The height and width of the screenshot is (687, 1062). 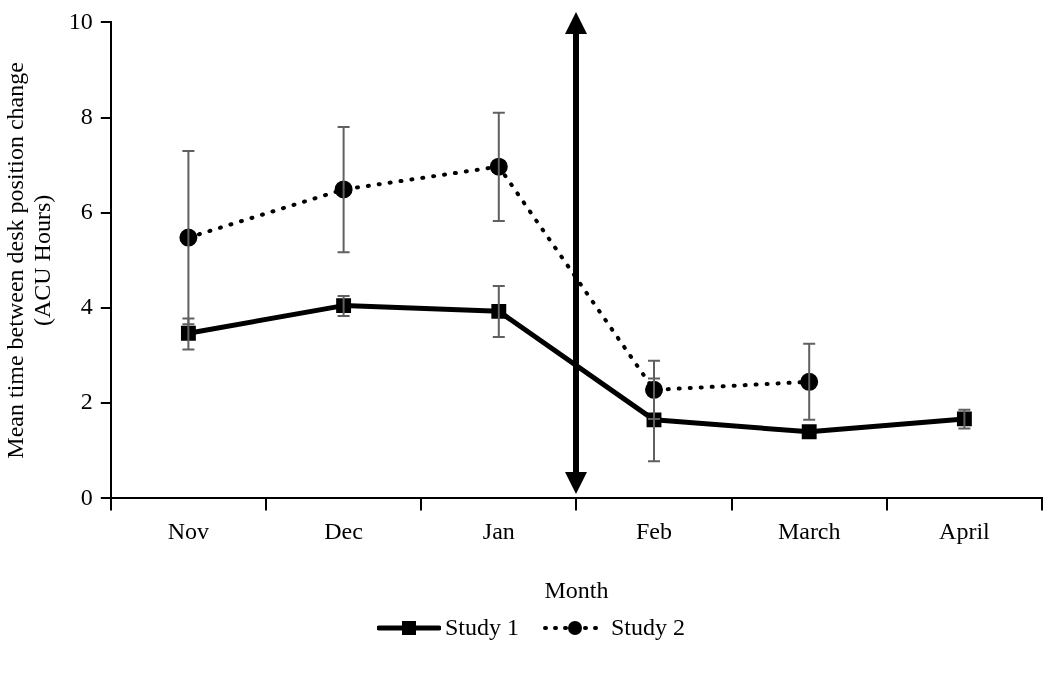 I want to click on x-tick-label: March, so click(x=809, y=531).